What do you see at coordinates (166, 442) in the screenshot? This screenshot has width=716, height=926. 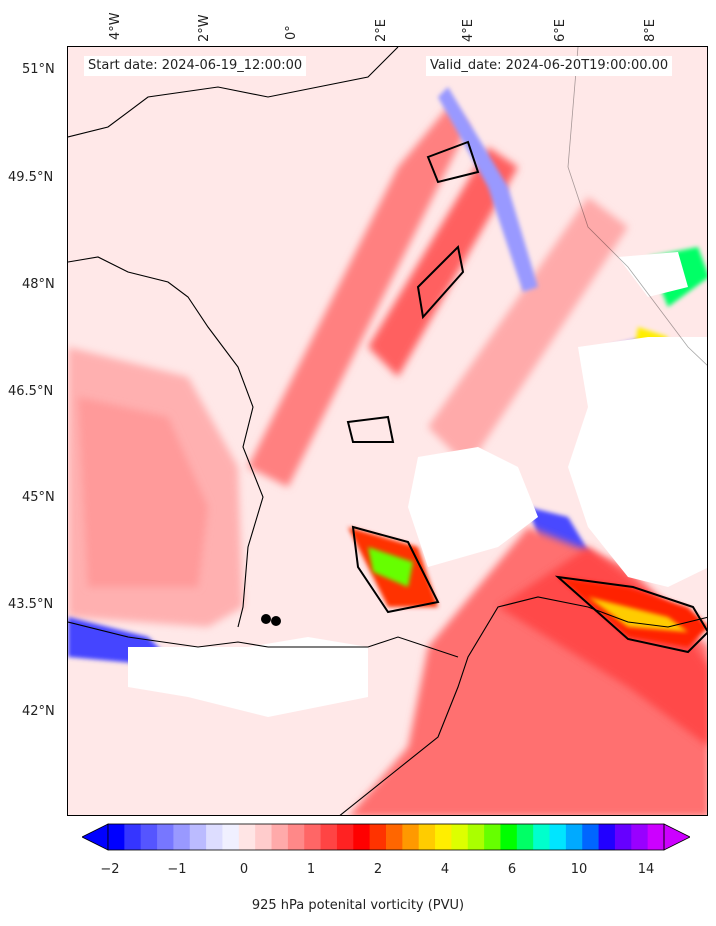 I see `atlantic-coastline` at bounding box center [166, 442].